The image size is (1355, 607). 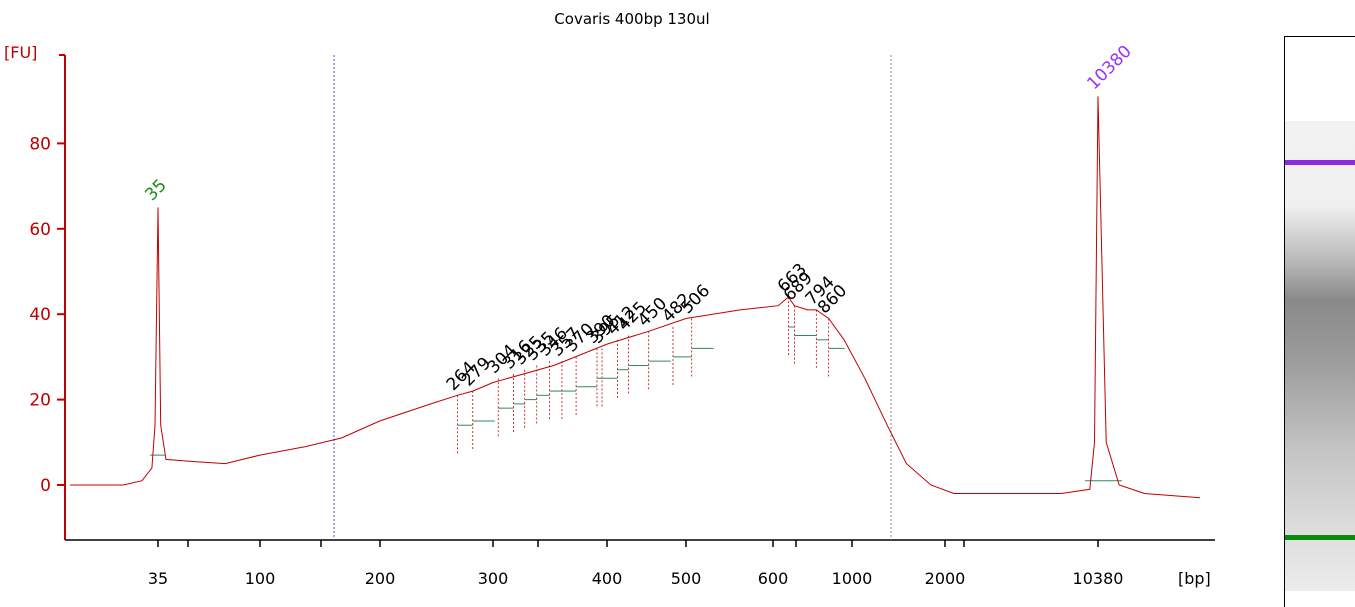 What do you see at coordinates (1320, 162) in the screenshot?
I see `gel-upper-marker-band` at bounding box center [1320, 162].